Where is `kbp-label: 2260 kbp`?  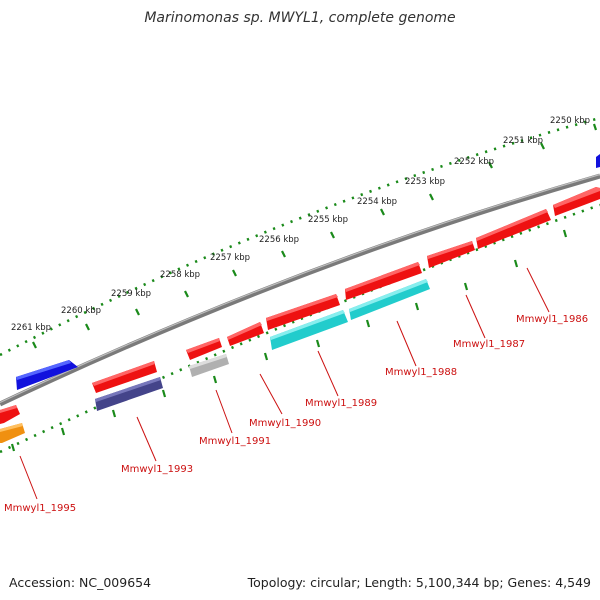
kbp-label: 2260 kbp is located at coordinates (81, 311).